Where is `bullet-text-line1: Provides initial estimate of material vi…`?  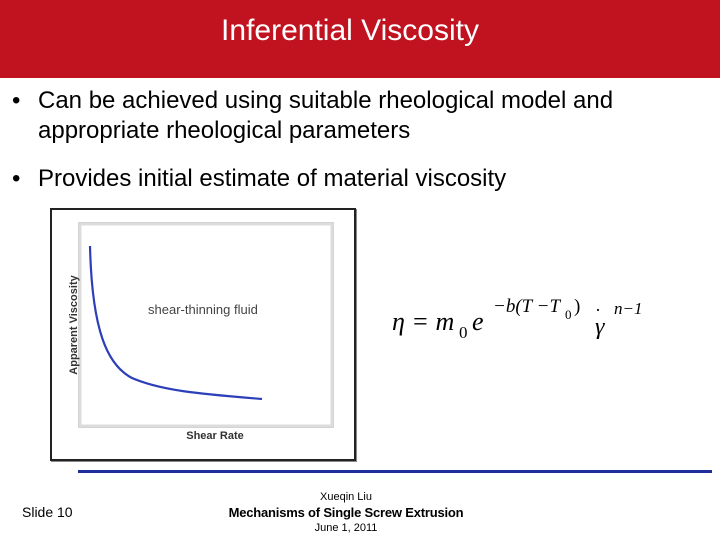
bullet-text-line1: Provides initial estimate of material vi… is located at coordinates (272, 178).